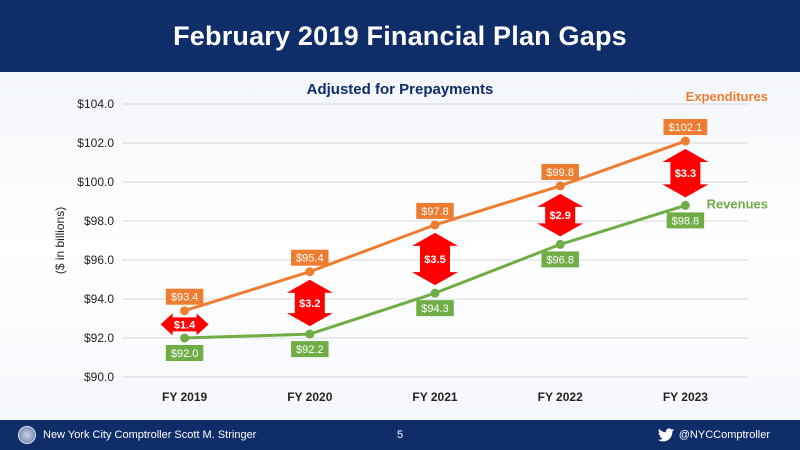  I want to click on x-category-label: FY 2020, so click(309, 397).